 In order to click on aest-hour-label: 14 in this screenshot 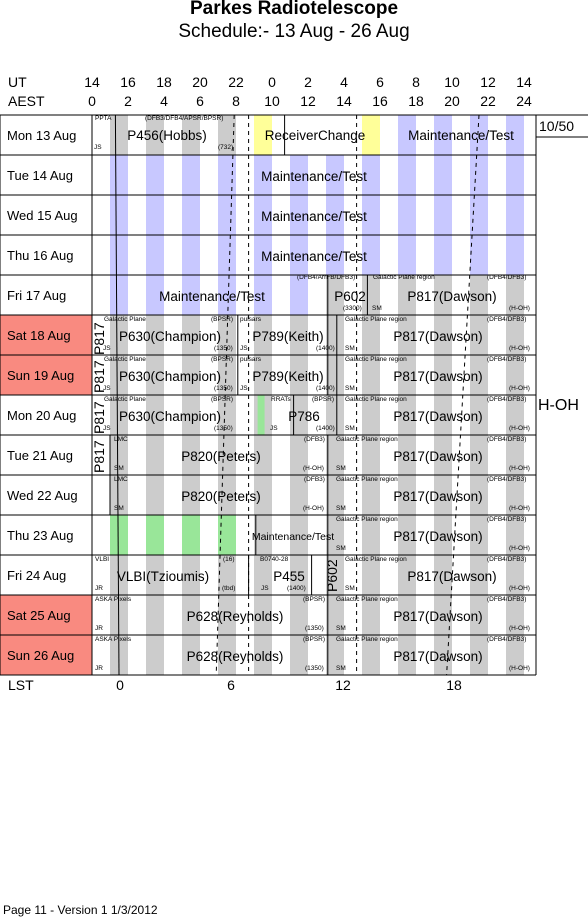, I will do `click(344, 101)`.